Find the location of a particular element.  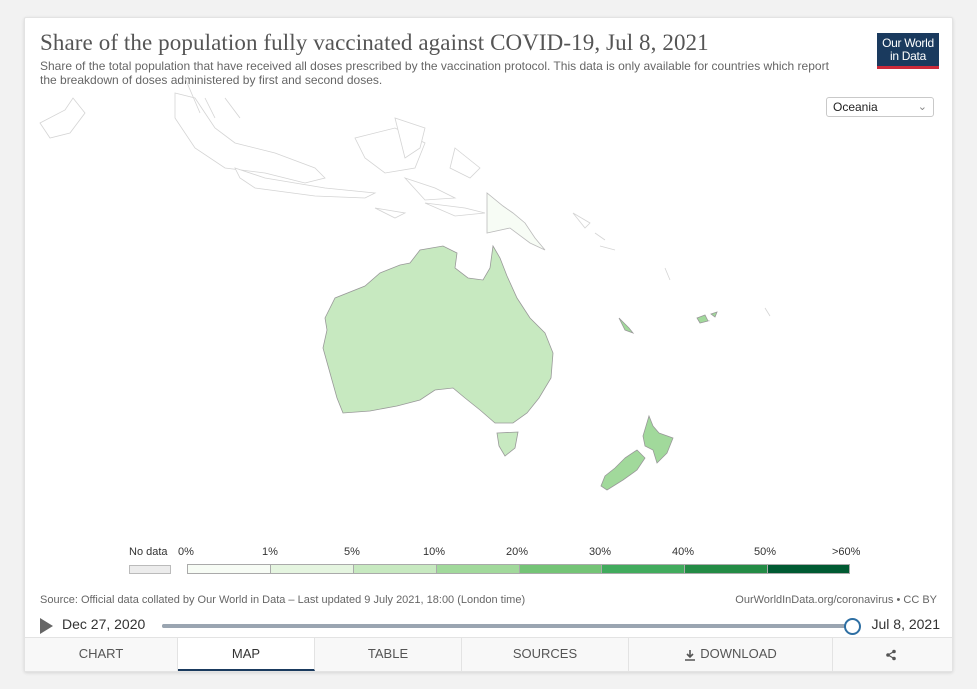

tab-sources: Sources is located at coordinates (545, 654).